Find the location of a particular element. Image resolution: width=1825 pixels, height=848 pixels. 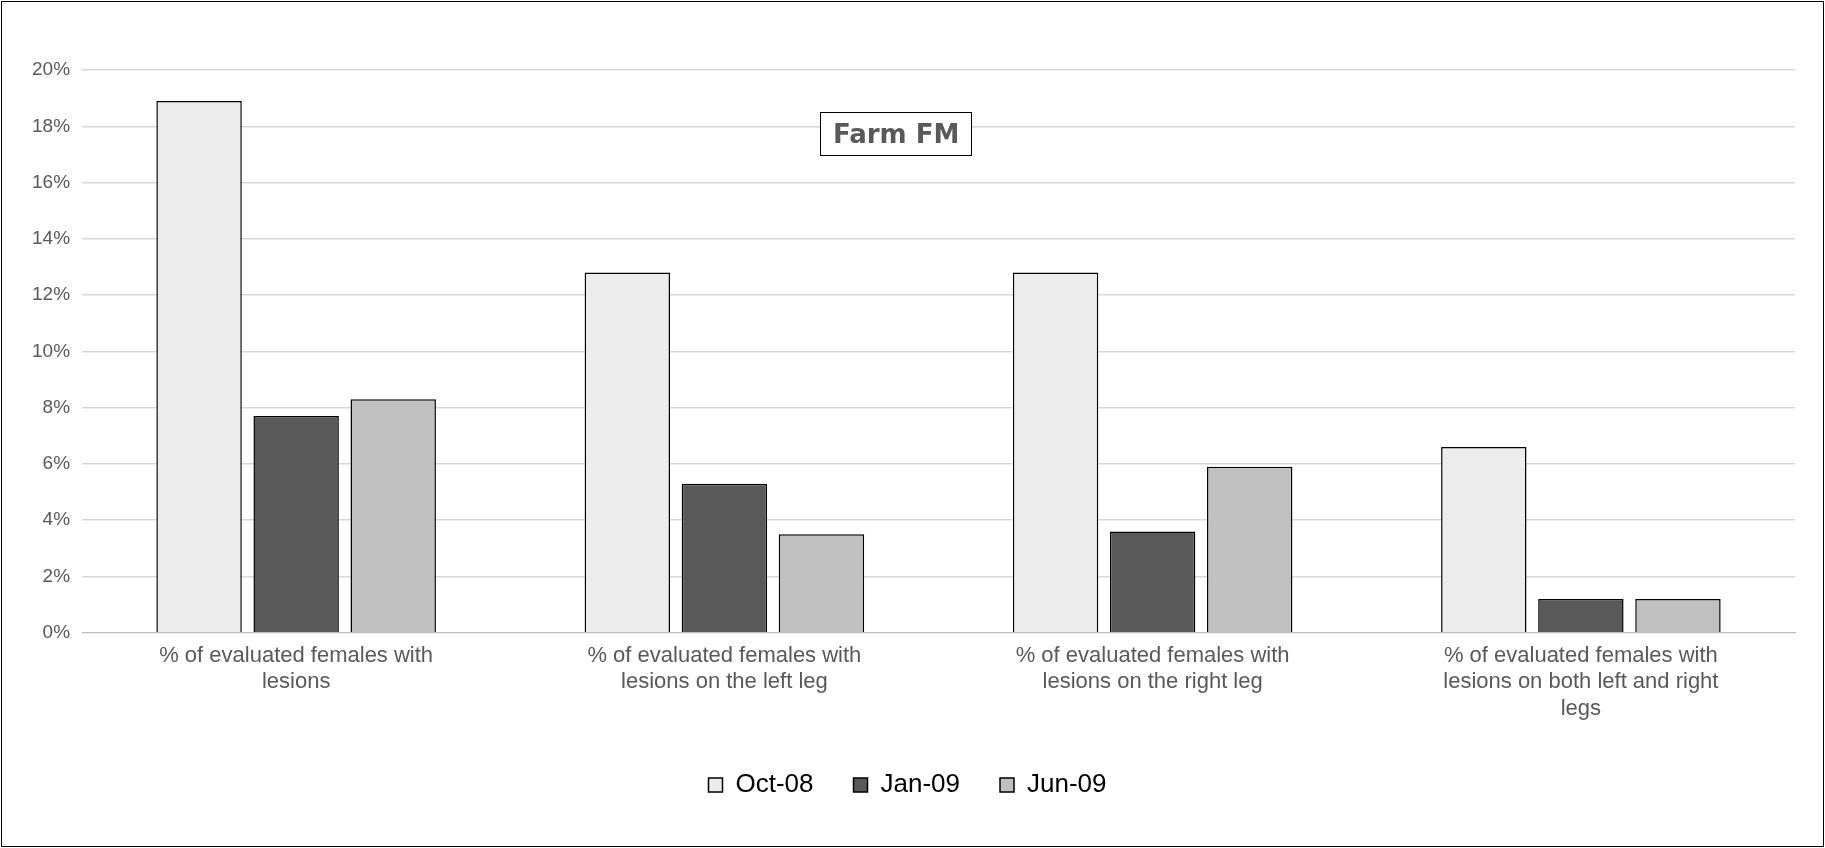

text: Farm FM is located at coordinates (896, 134).